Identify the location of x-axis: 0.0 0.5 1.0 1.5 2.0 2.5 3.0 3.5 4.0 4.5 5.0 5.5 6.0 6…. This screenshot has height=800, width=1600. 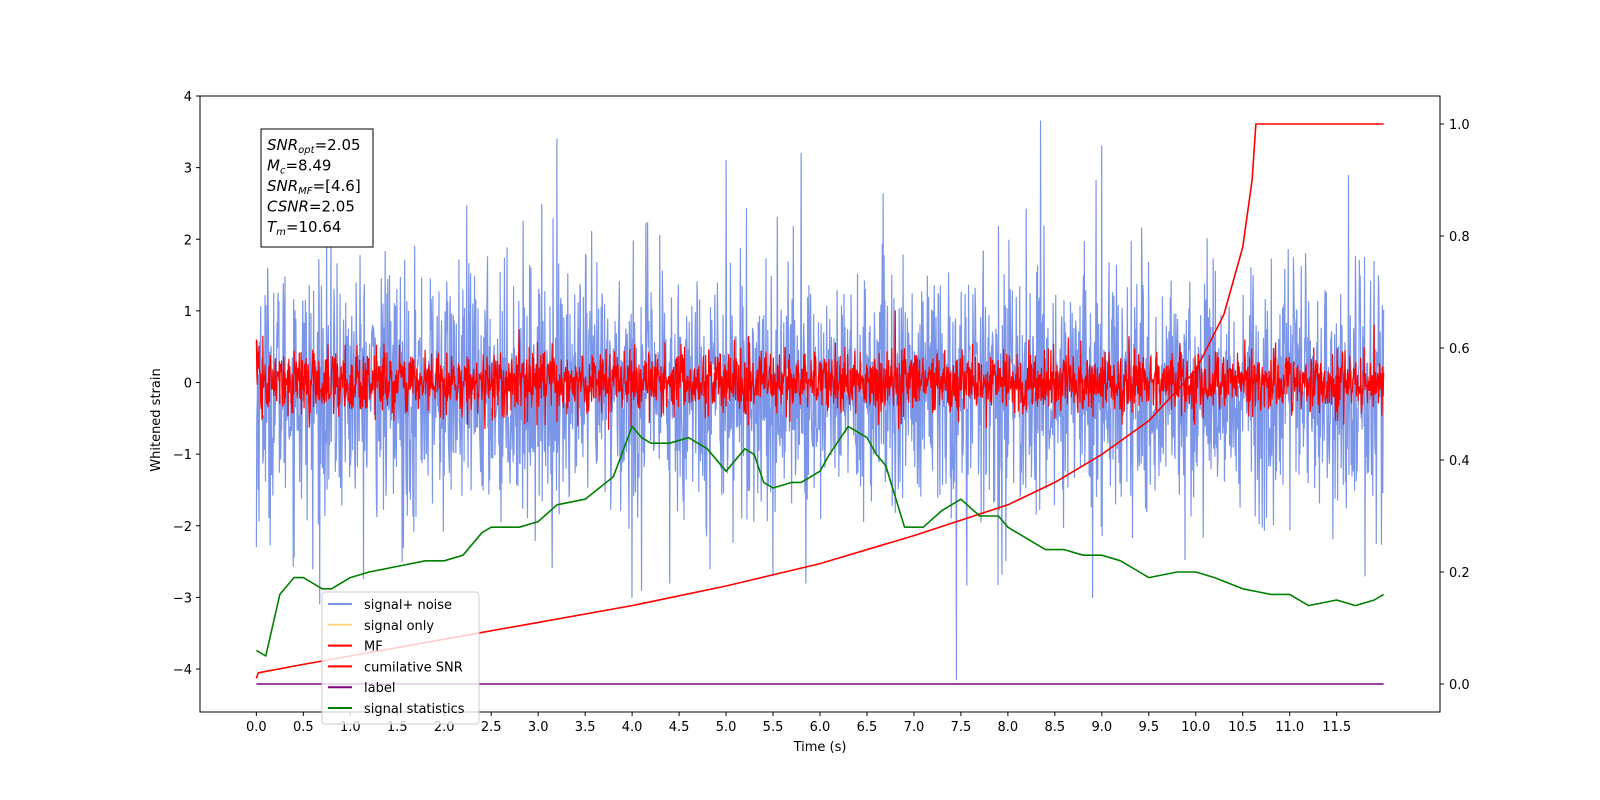
(798, 723).